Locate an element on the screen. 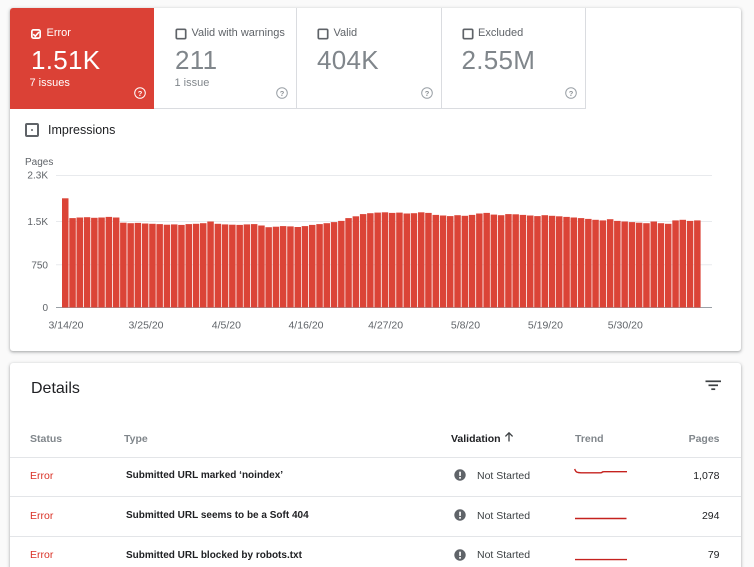 The height and width of the screenshot is (567, 754). svg-text: 4/27/20 is located at coordinates (385, 325).